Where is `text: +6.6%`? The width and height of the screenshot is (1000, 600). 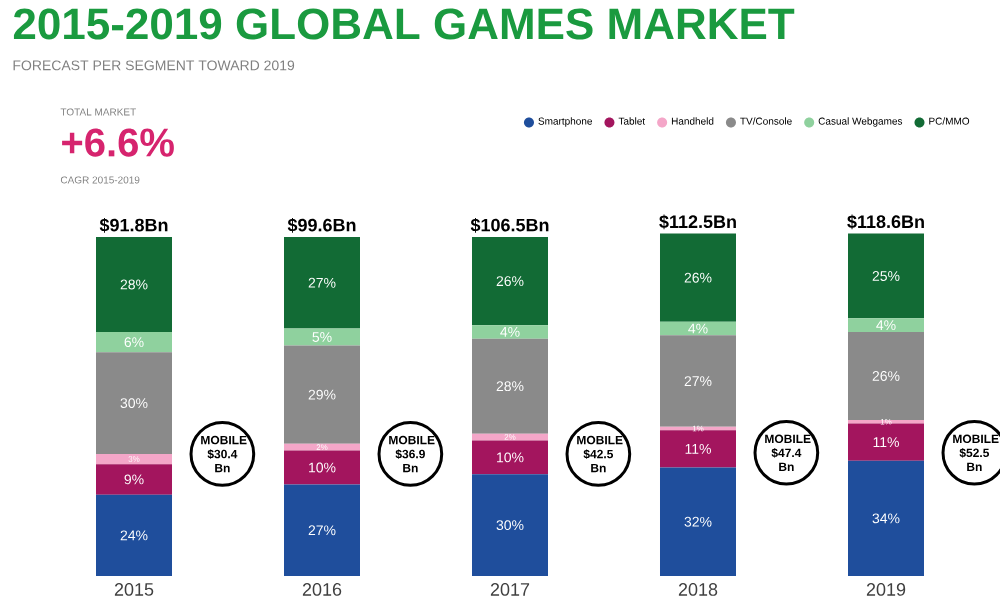 text: +6.6% is located at coordinates (118, 142).